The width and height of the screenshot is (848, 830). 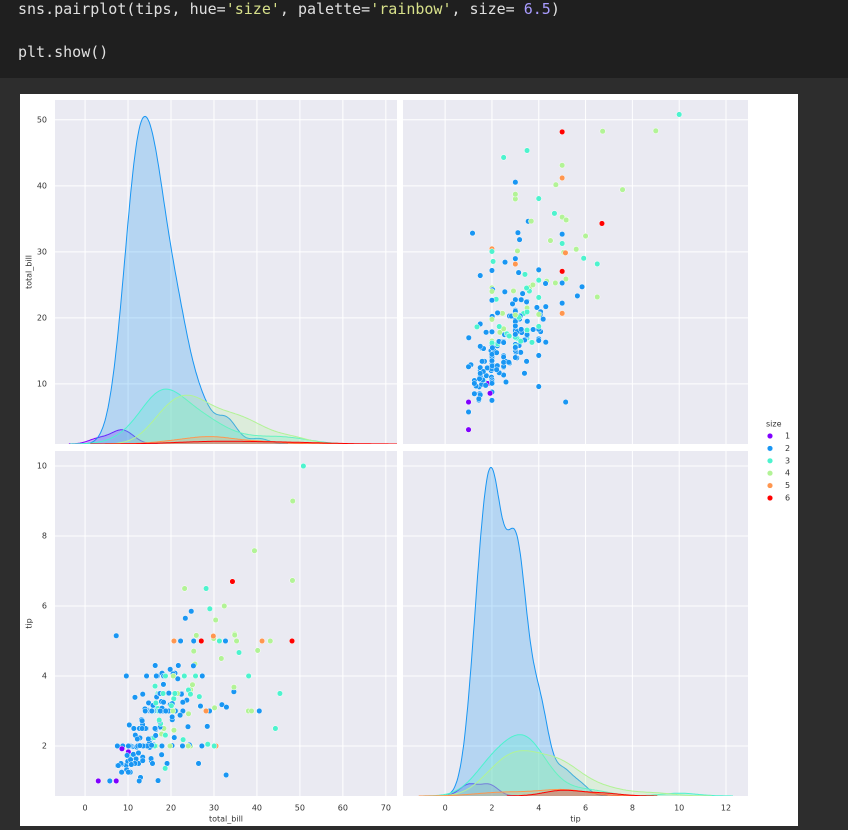 What do you see at coordinates (128, 808) in the screenshot?
I see `x-tick-label: 10` at bounding box center [128, 808].